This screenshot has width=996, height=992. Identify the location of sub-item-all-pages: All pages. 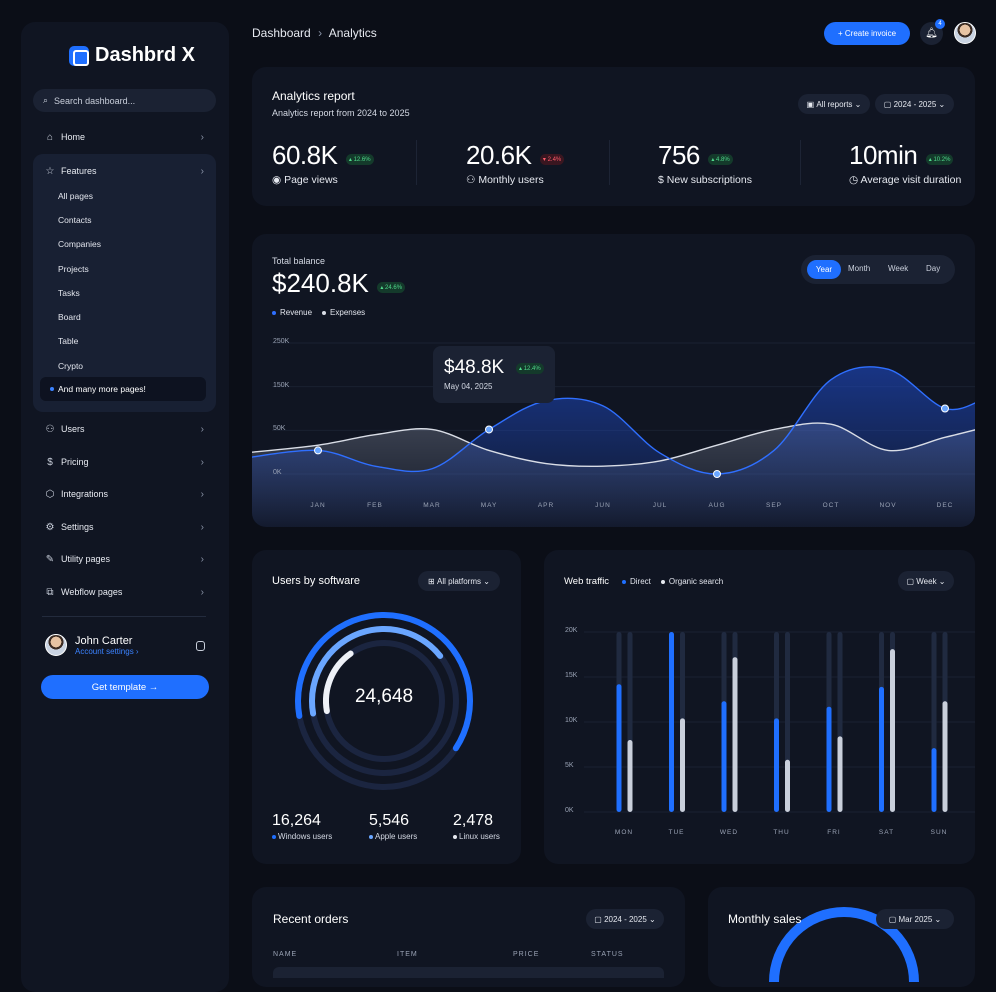
(75, 196).